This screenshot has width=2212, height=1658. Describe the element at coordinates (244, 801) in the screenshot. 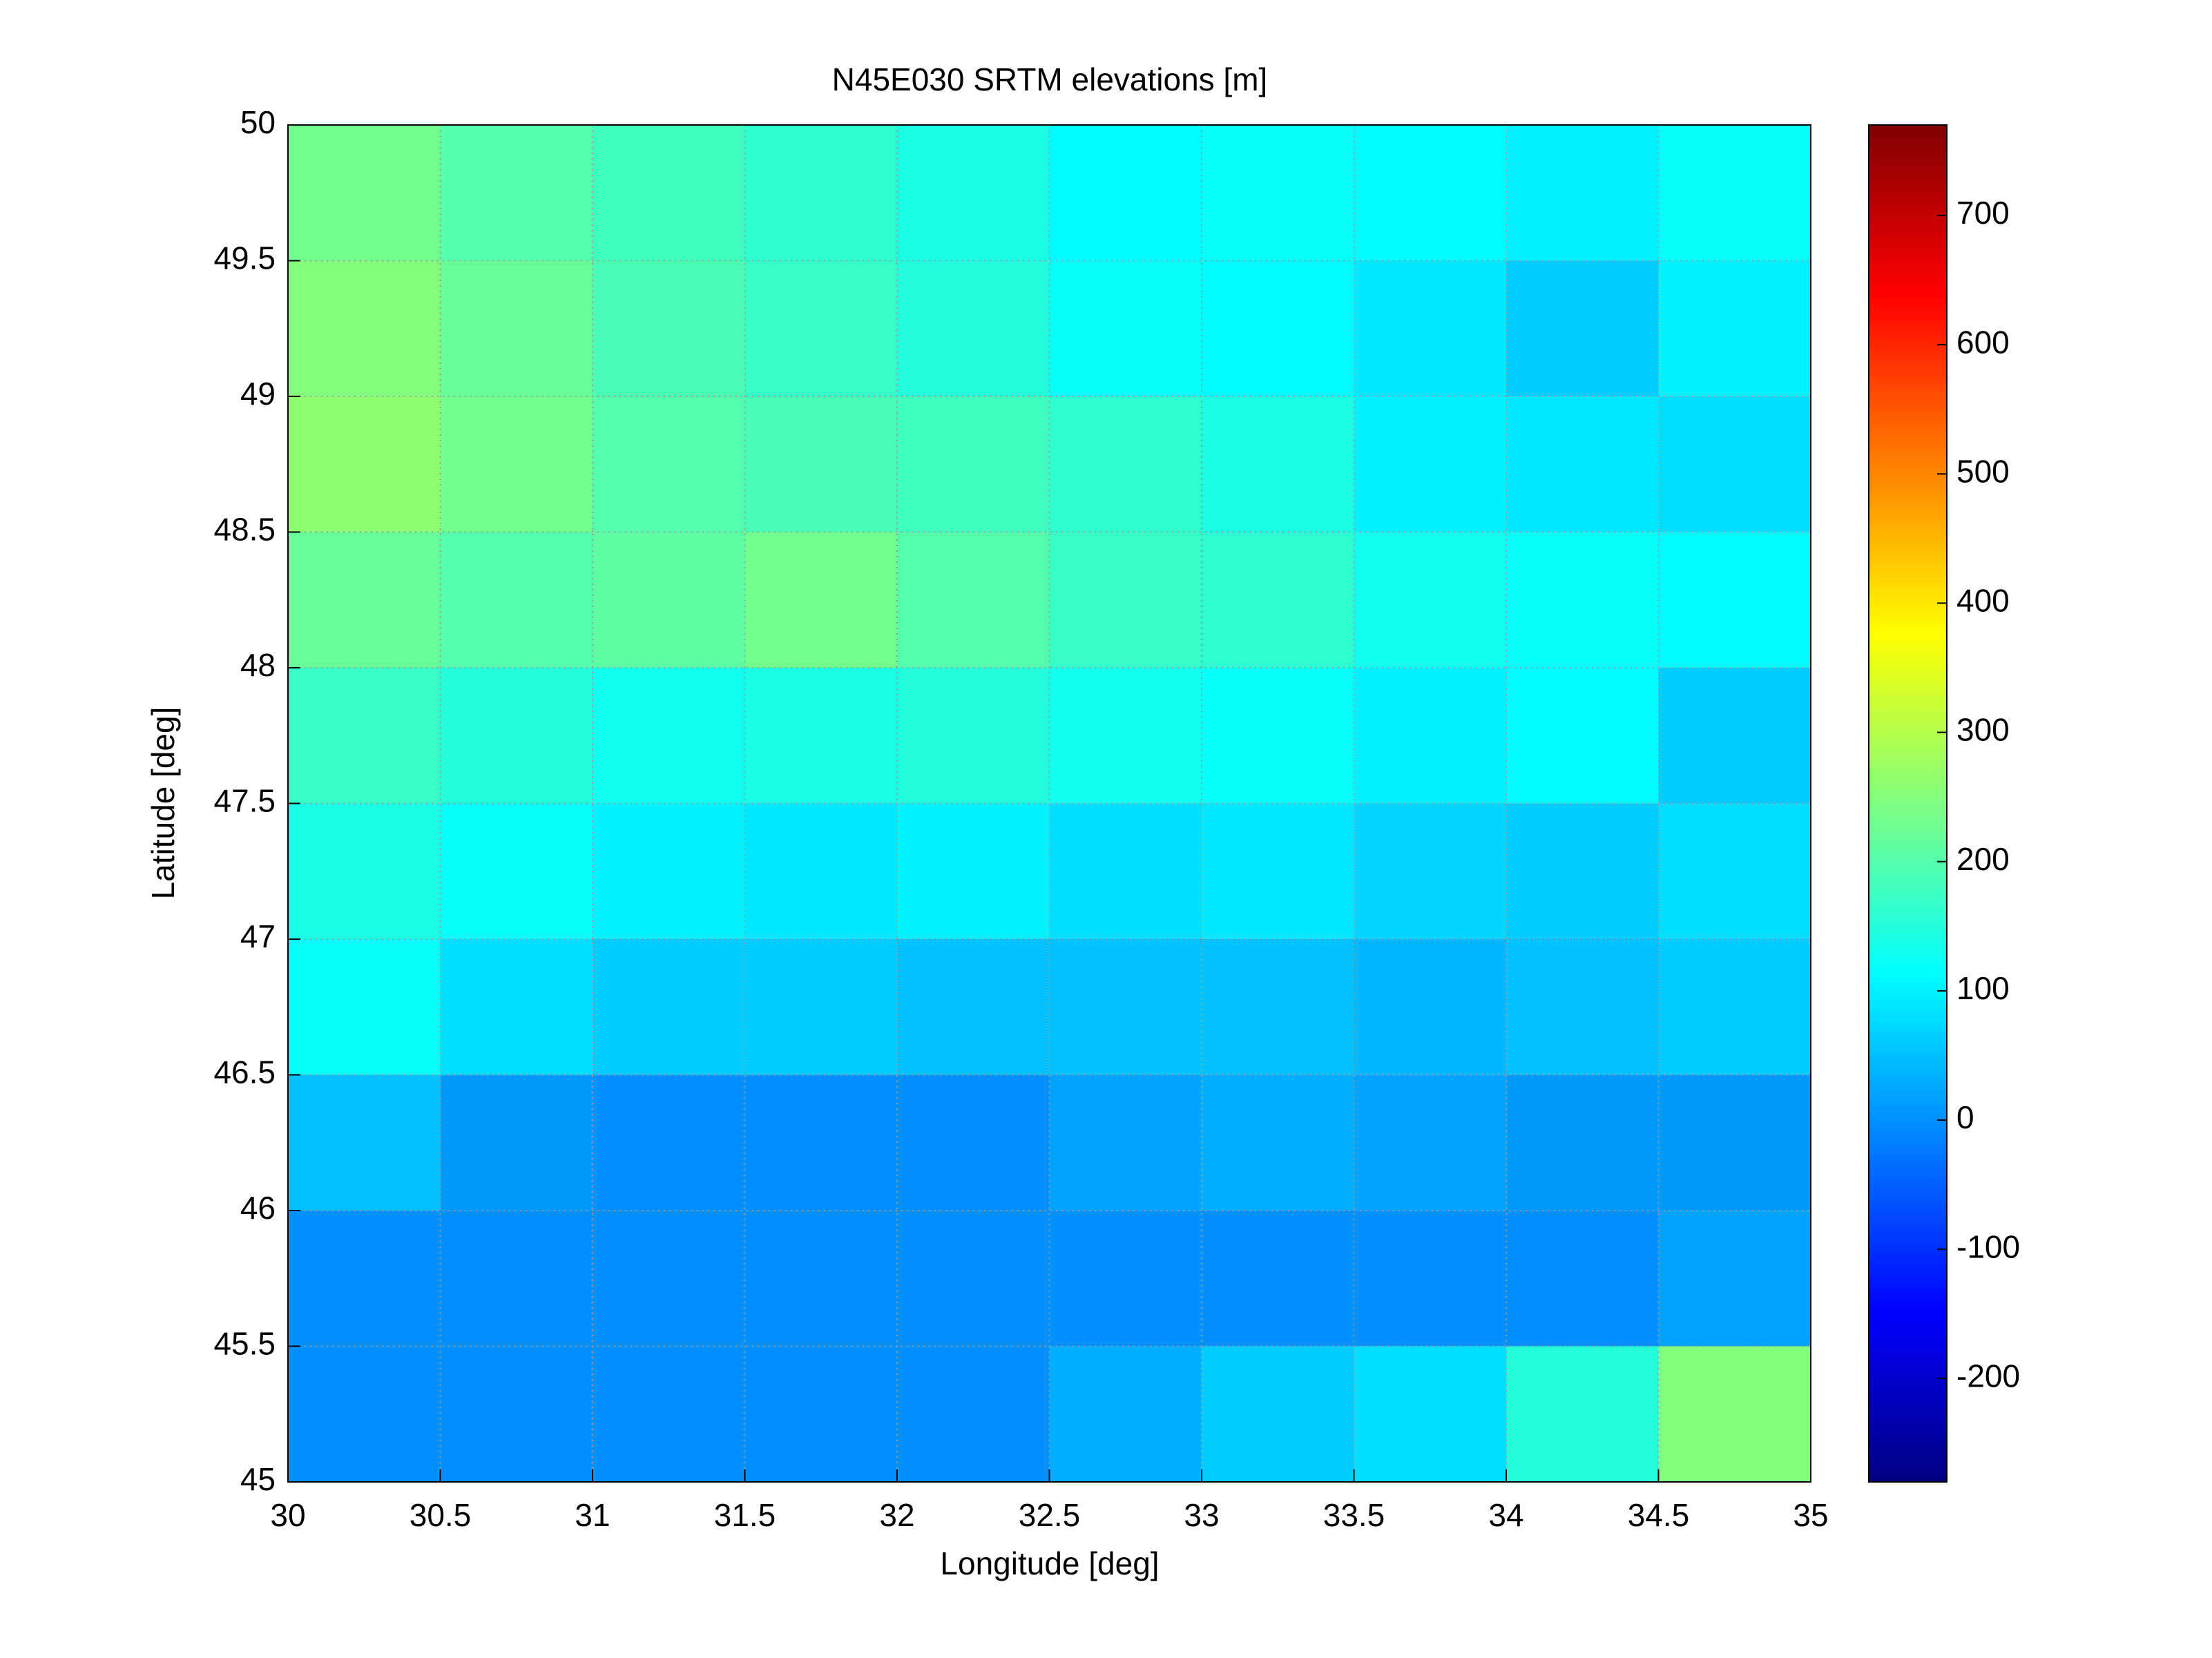

I see `y-tick-label: 47.5` at that location.